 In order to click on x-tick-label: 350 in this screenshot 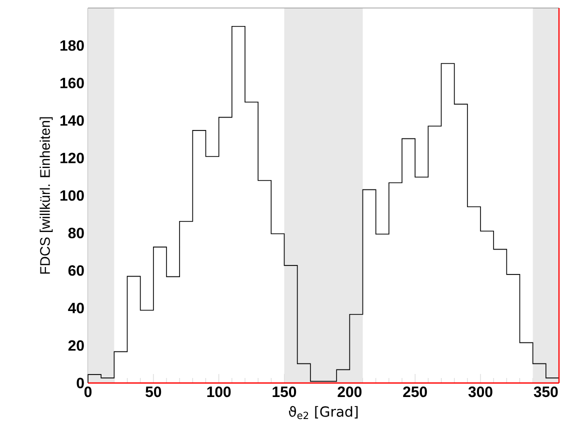, I will do `click(546, 392)`.